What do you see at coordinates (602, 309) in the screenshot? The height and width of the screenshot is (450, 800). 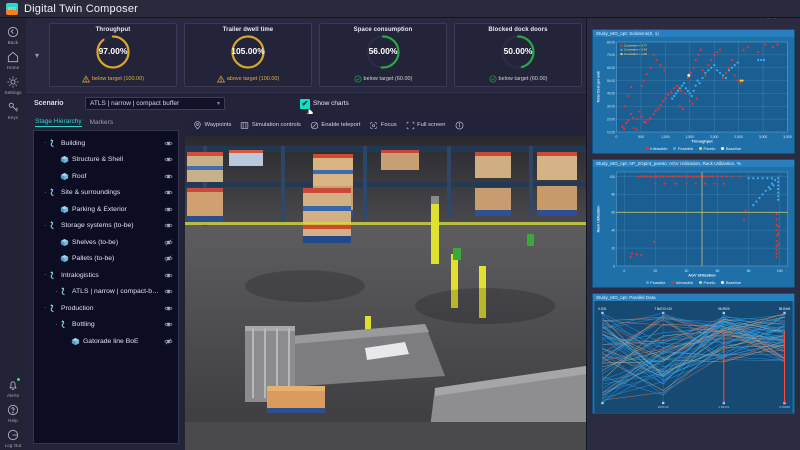 I see `svg-text: ILS01` at bounding box center [602, 309].